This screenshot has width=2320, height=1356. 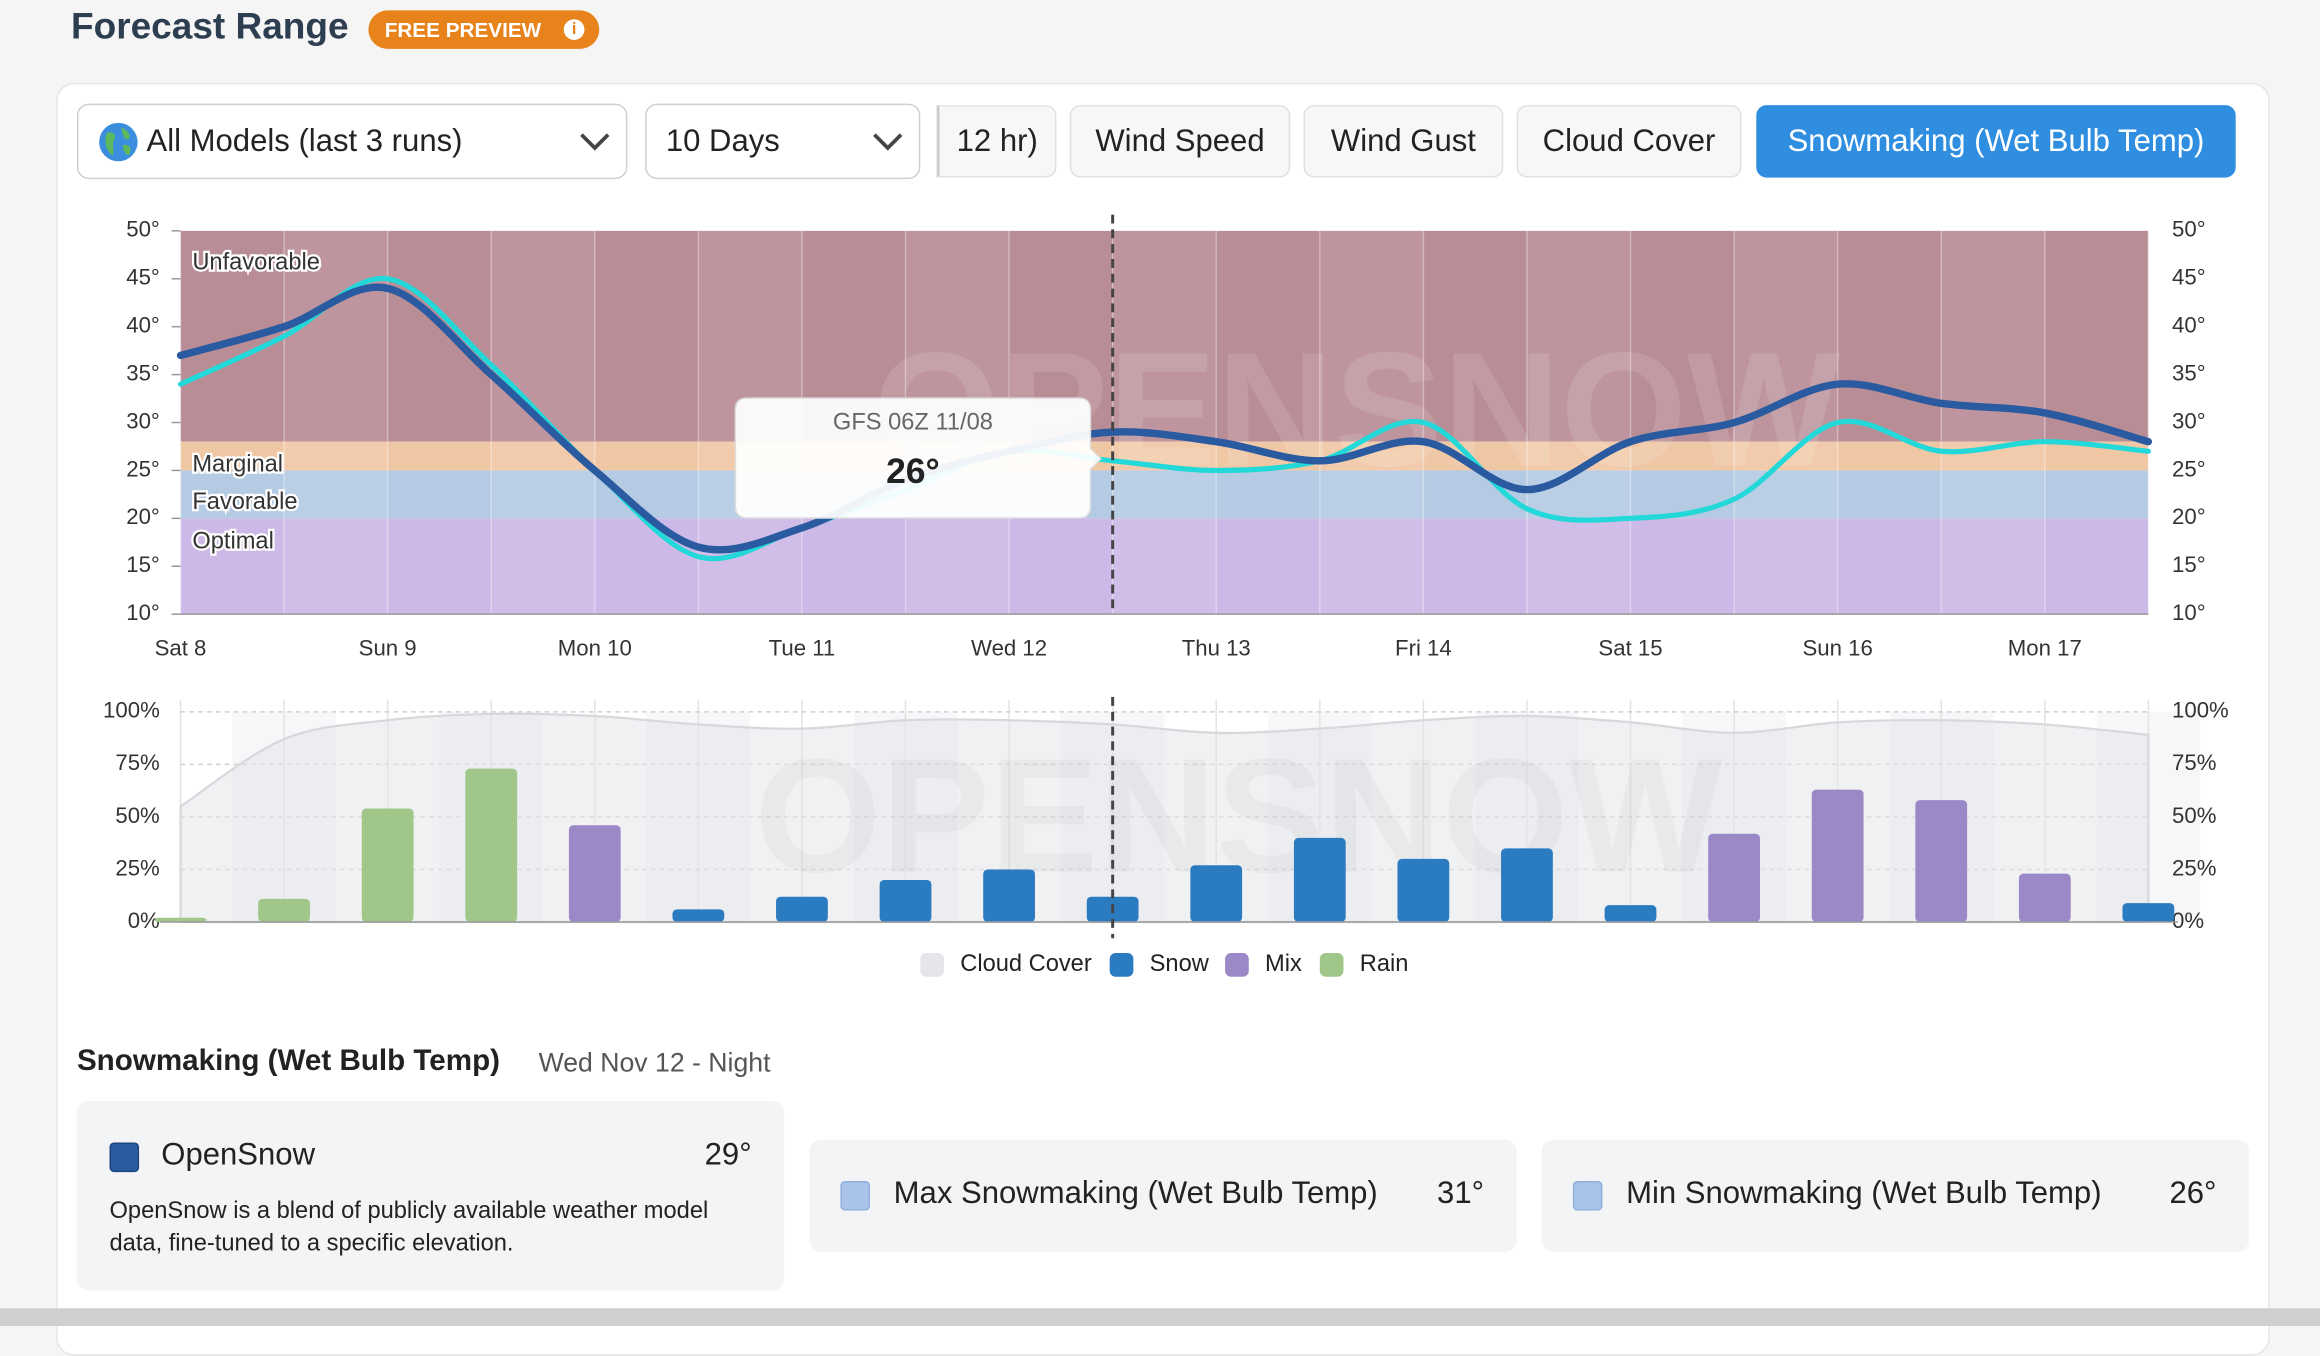 I want to click on y-tick-label: 100%, so click(x=131, y=710).